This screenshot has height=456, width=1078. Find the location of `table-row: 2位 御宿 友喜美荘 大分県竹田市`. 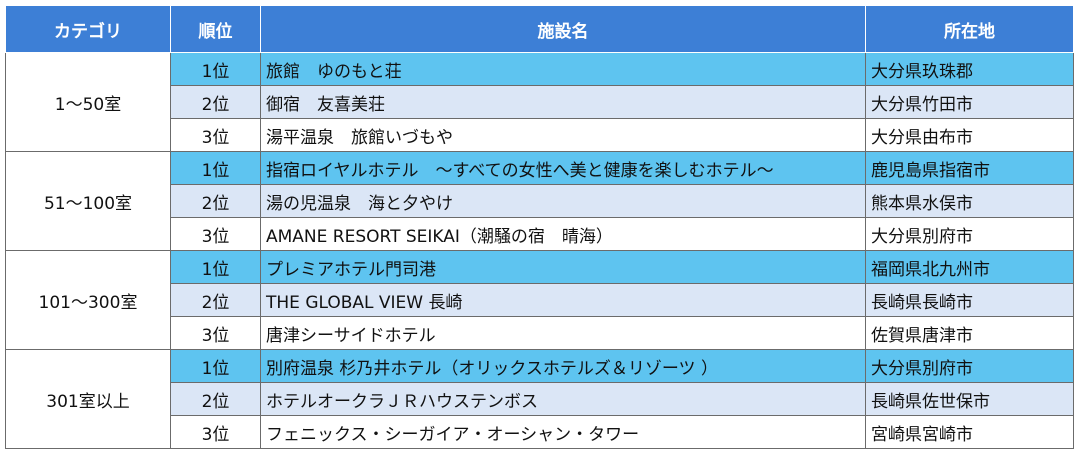

table-row: 2位 御宿 友喜美荘 大分県竹田市 is located at coordinates (540, 102).